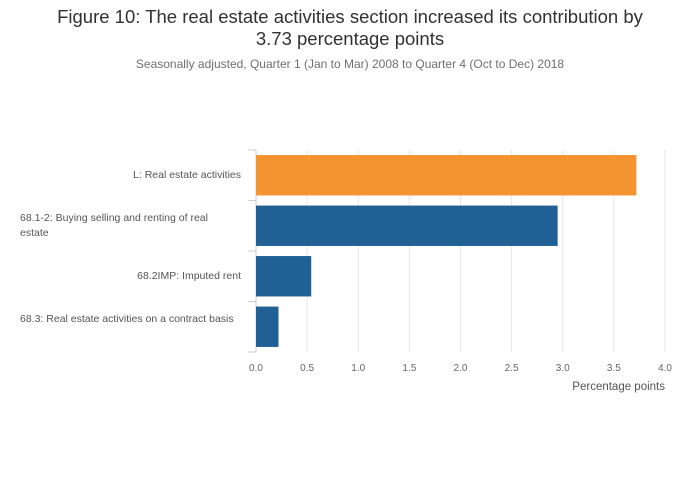  What do you see at coordinates (665, 368) in the screenshot?
I see `x-tick-label: 4.0` at bounding box center [665, 368].